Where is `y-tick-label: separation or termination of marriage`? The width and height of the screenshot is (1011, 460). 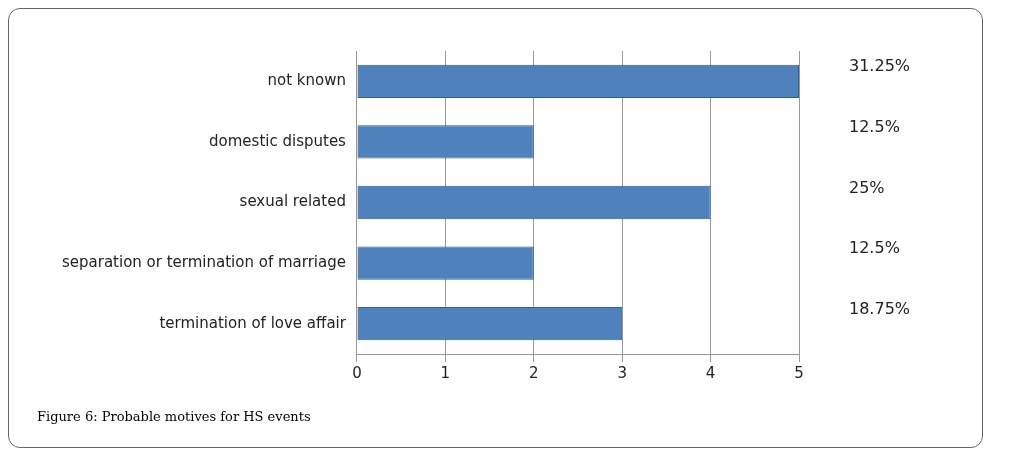 y-tick-label: separation or termination of marriage is located at coordinates (203, 261).